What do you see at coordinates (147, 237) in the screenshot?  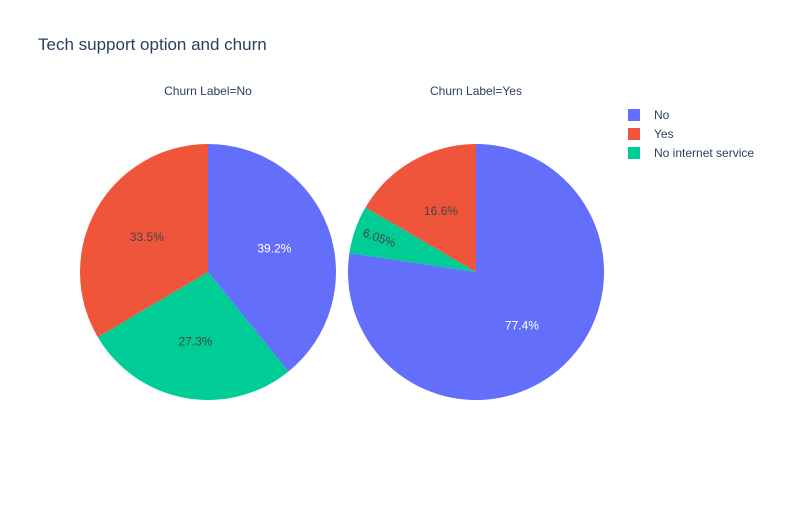 I see `pie-slice-label: 33.5%` at bounding box center [147, 237].